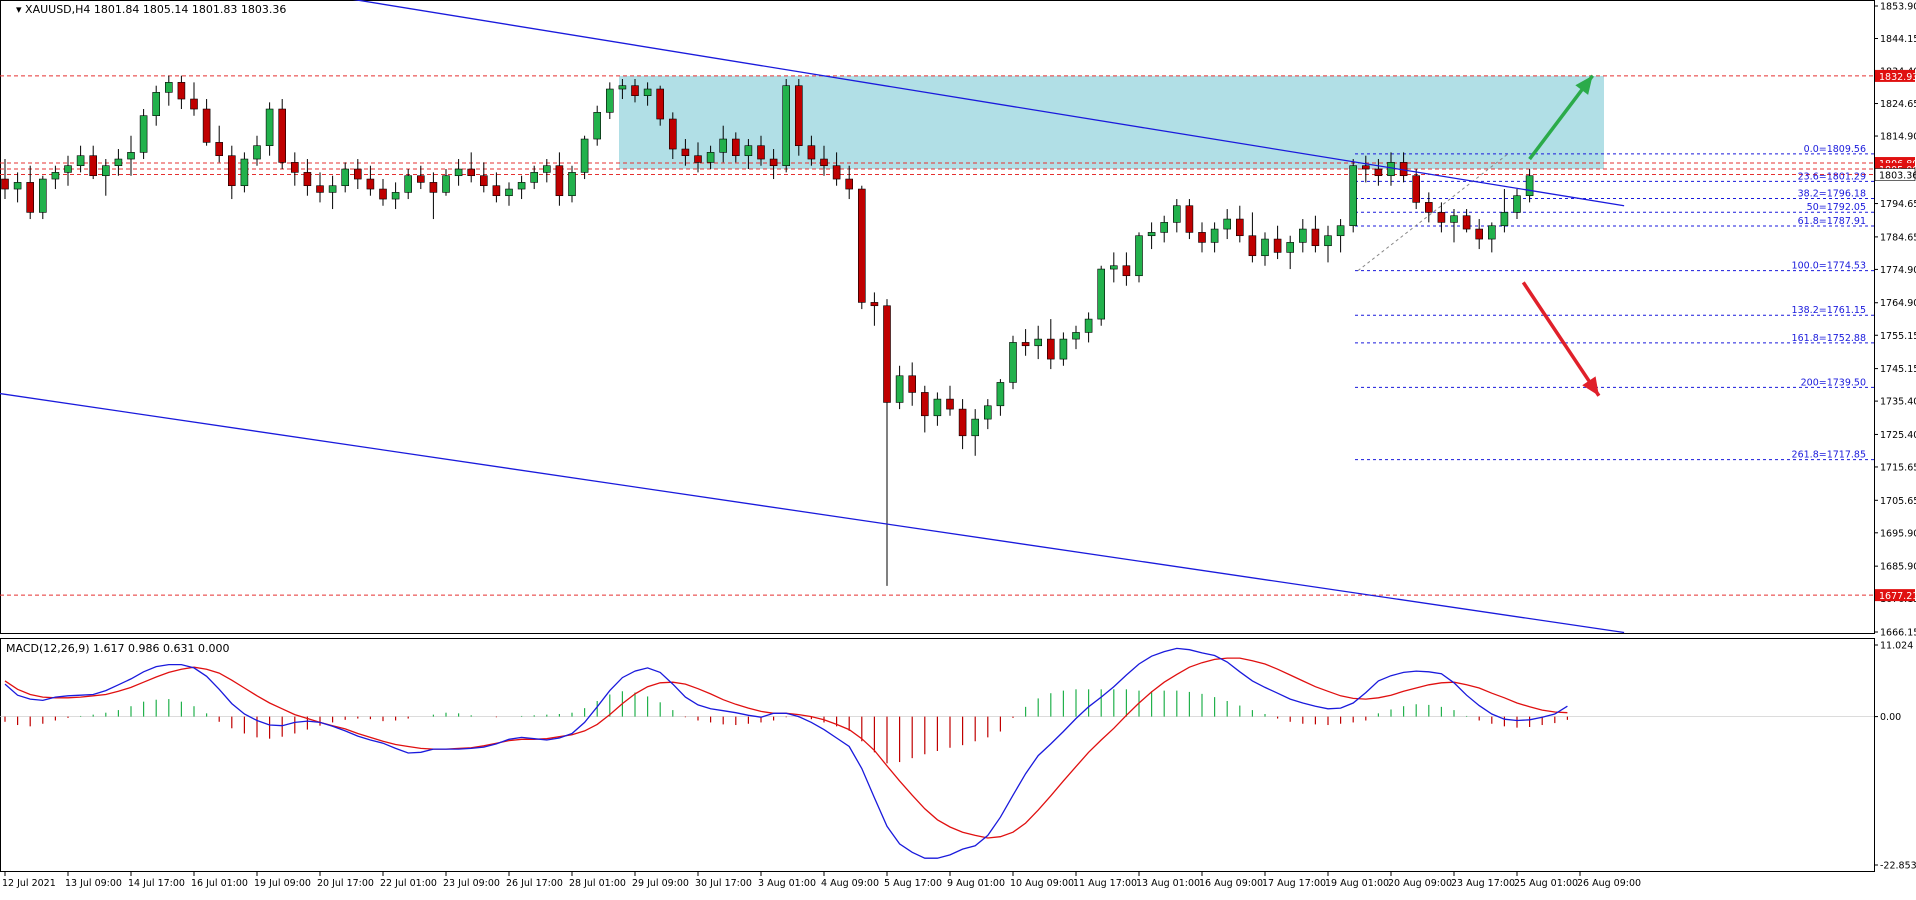 The height and width of the screenshot is (900, 1916). I want to click on fibonacci-level-label: 161.8=1752.88, so click(1829, 338).